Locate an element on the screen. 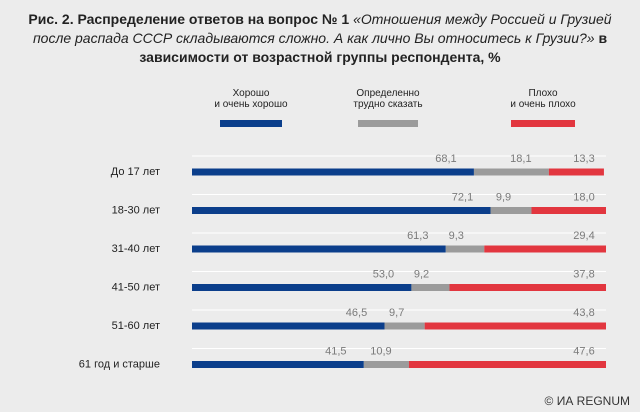 Image resolution: width=640 pixels, height=412 pixels. legend-label-unsure: трудно сказать is located at coordinates (387, 104).